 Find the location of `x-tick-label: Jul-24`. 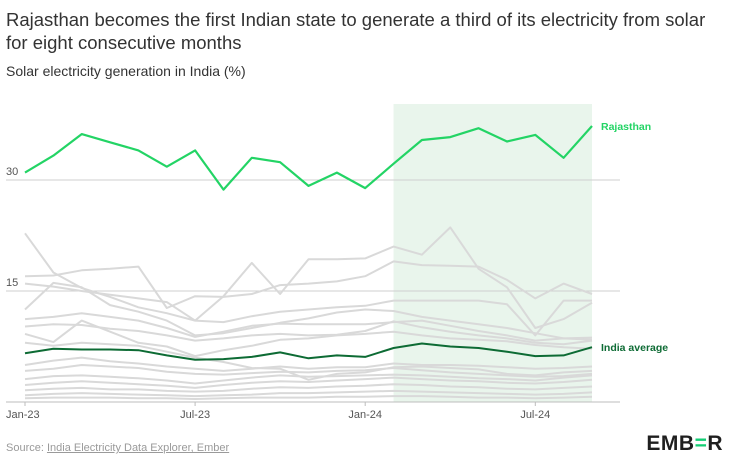

x-tick-label: Jul-24 is located at coordinates (535, 415).